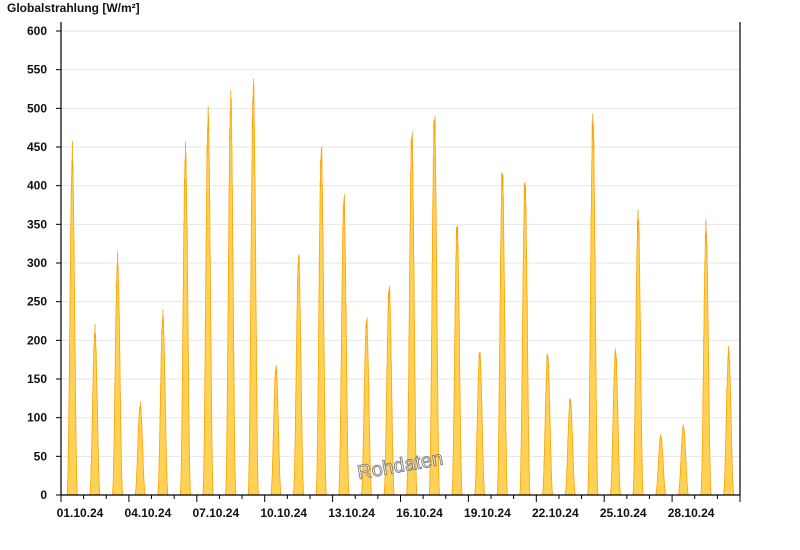  Describe the element at coordinates (615, 422) in the screenshot. I see `day-area-25.10.24` at that location.